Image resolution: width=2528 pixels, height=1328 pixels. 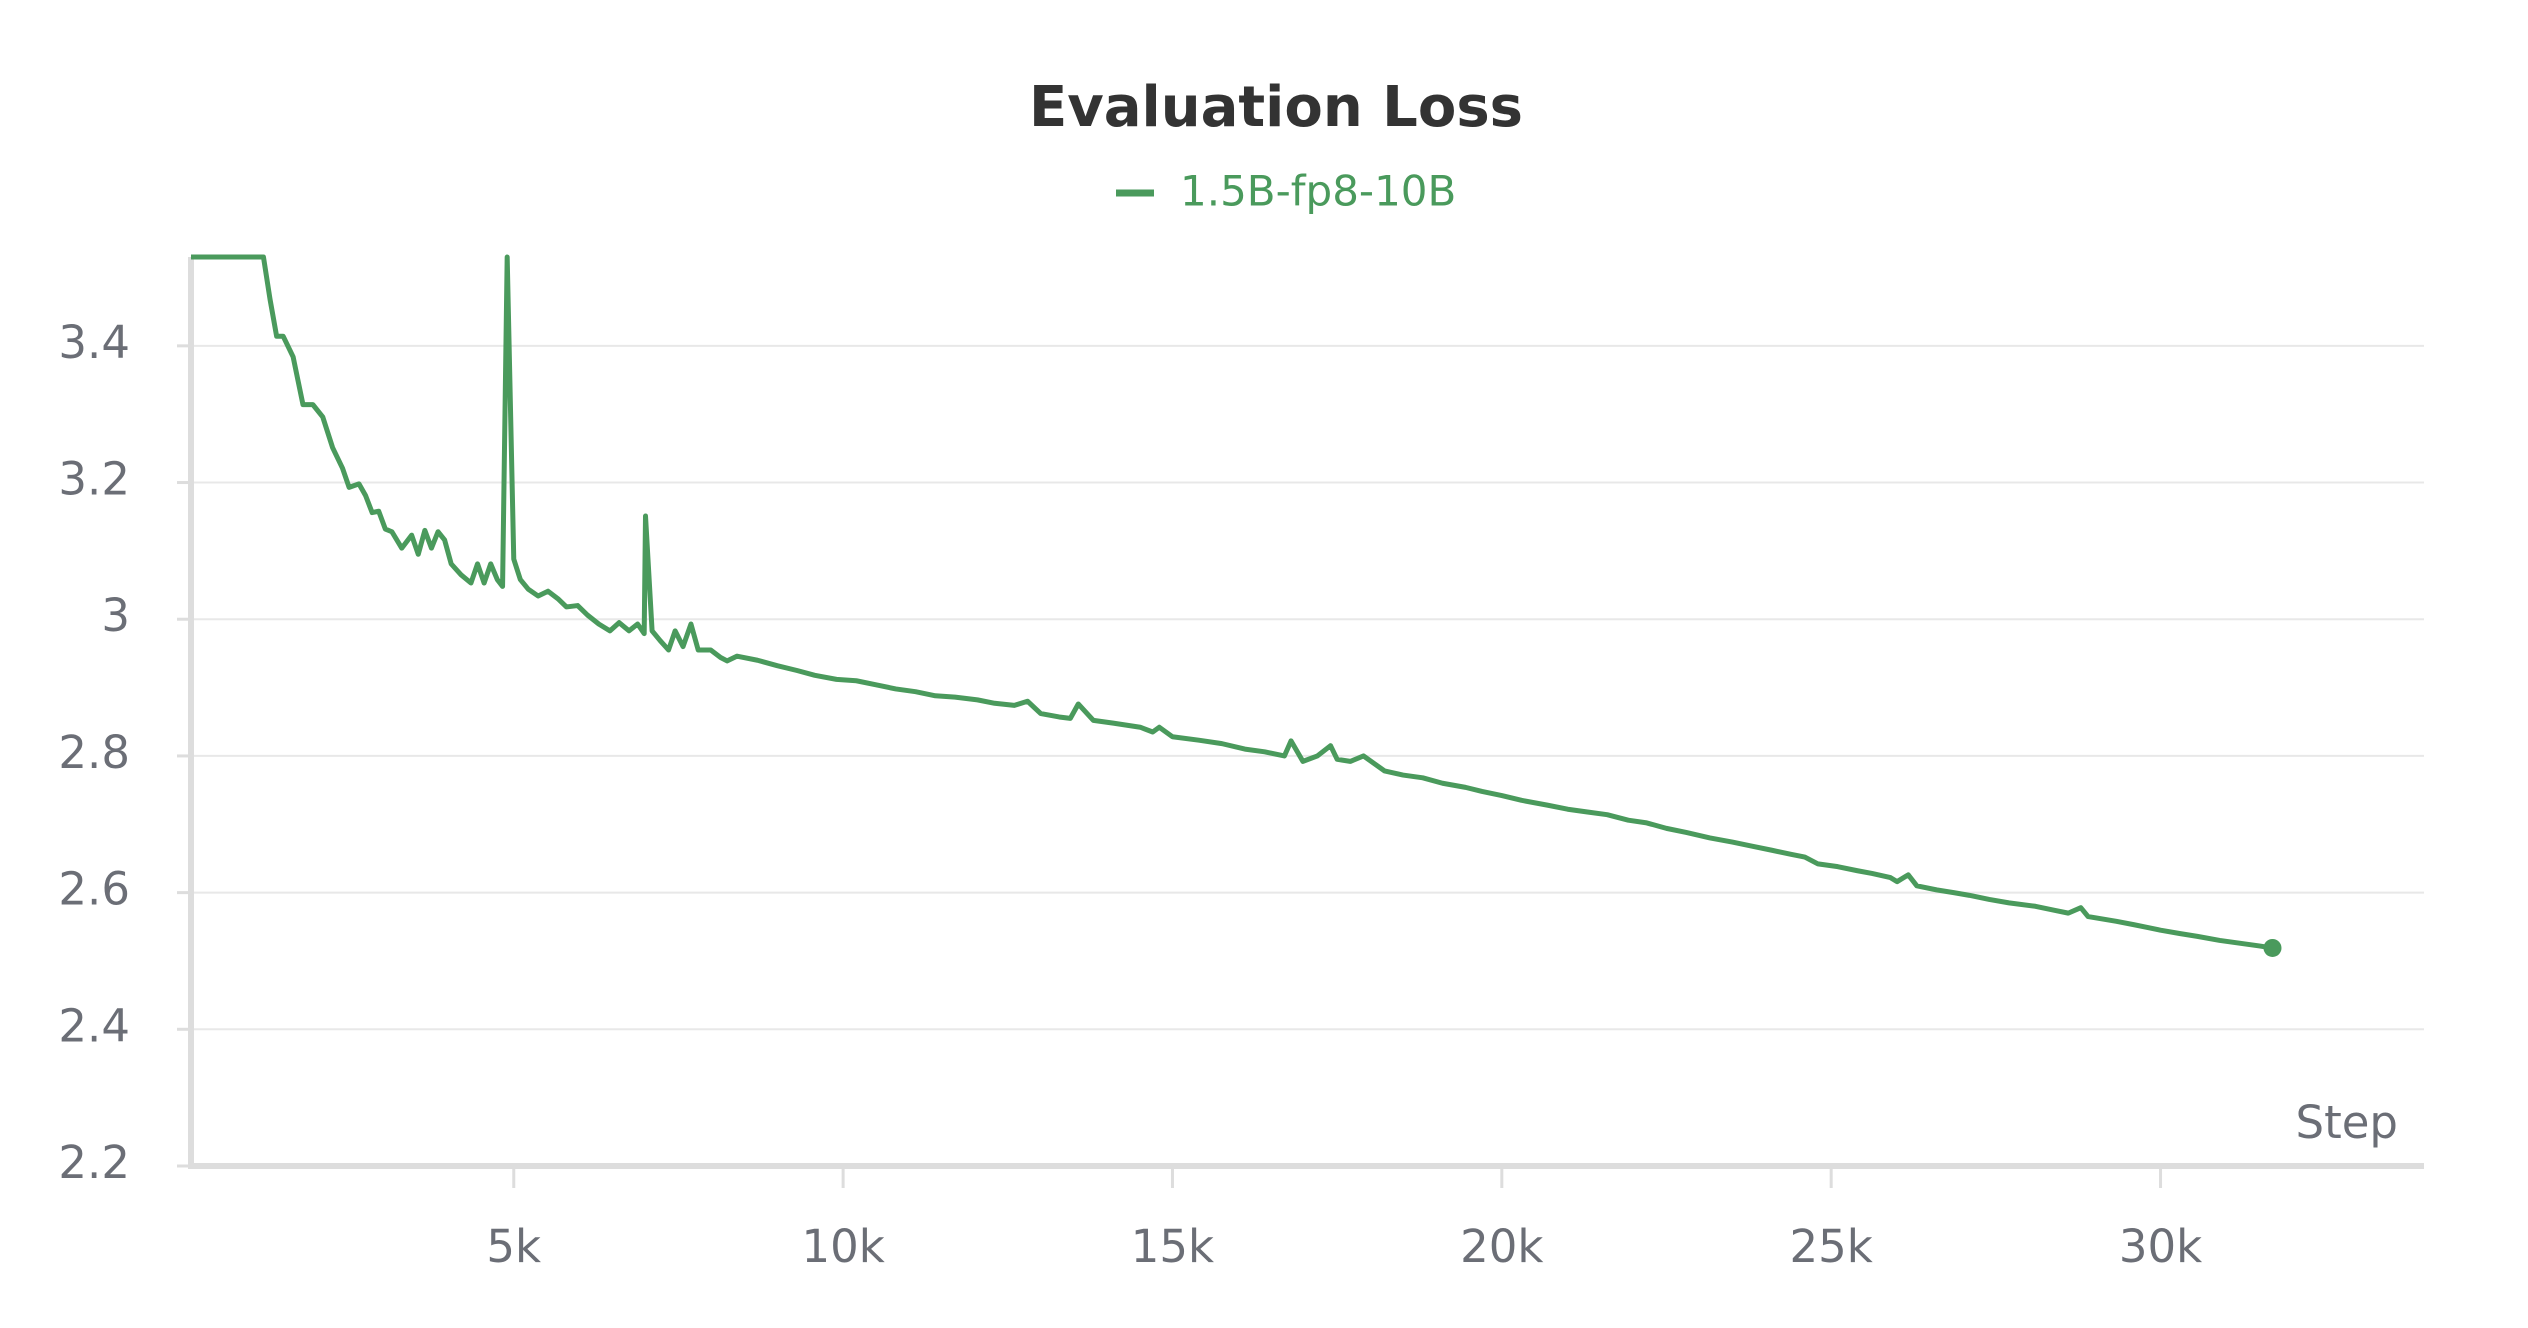 I want to click on x-tick-label: 20k, so click(x=1501, y=1246).